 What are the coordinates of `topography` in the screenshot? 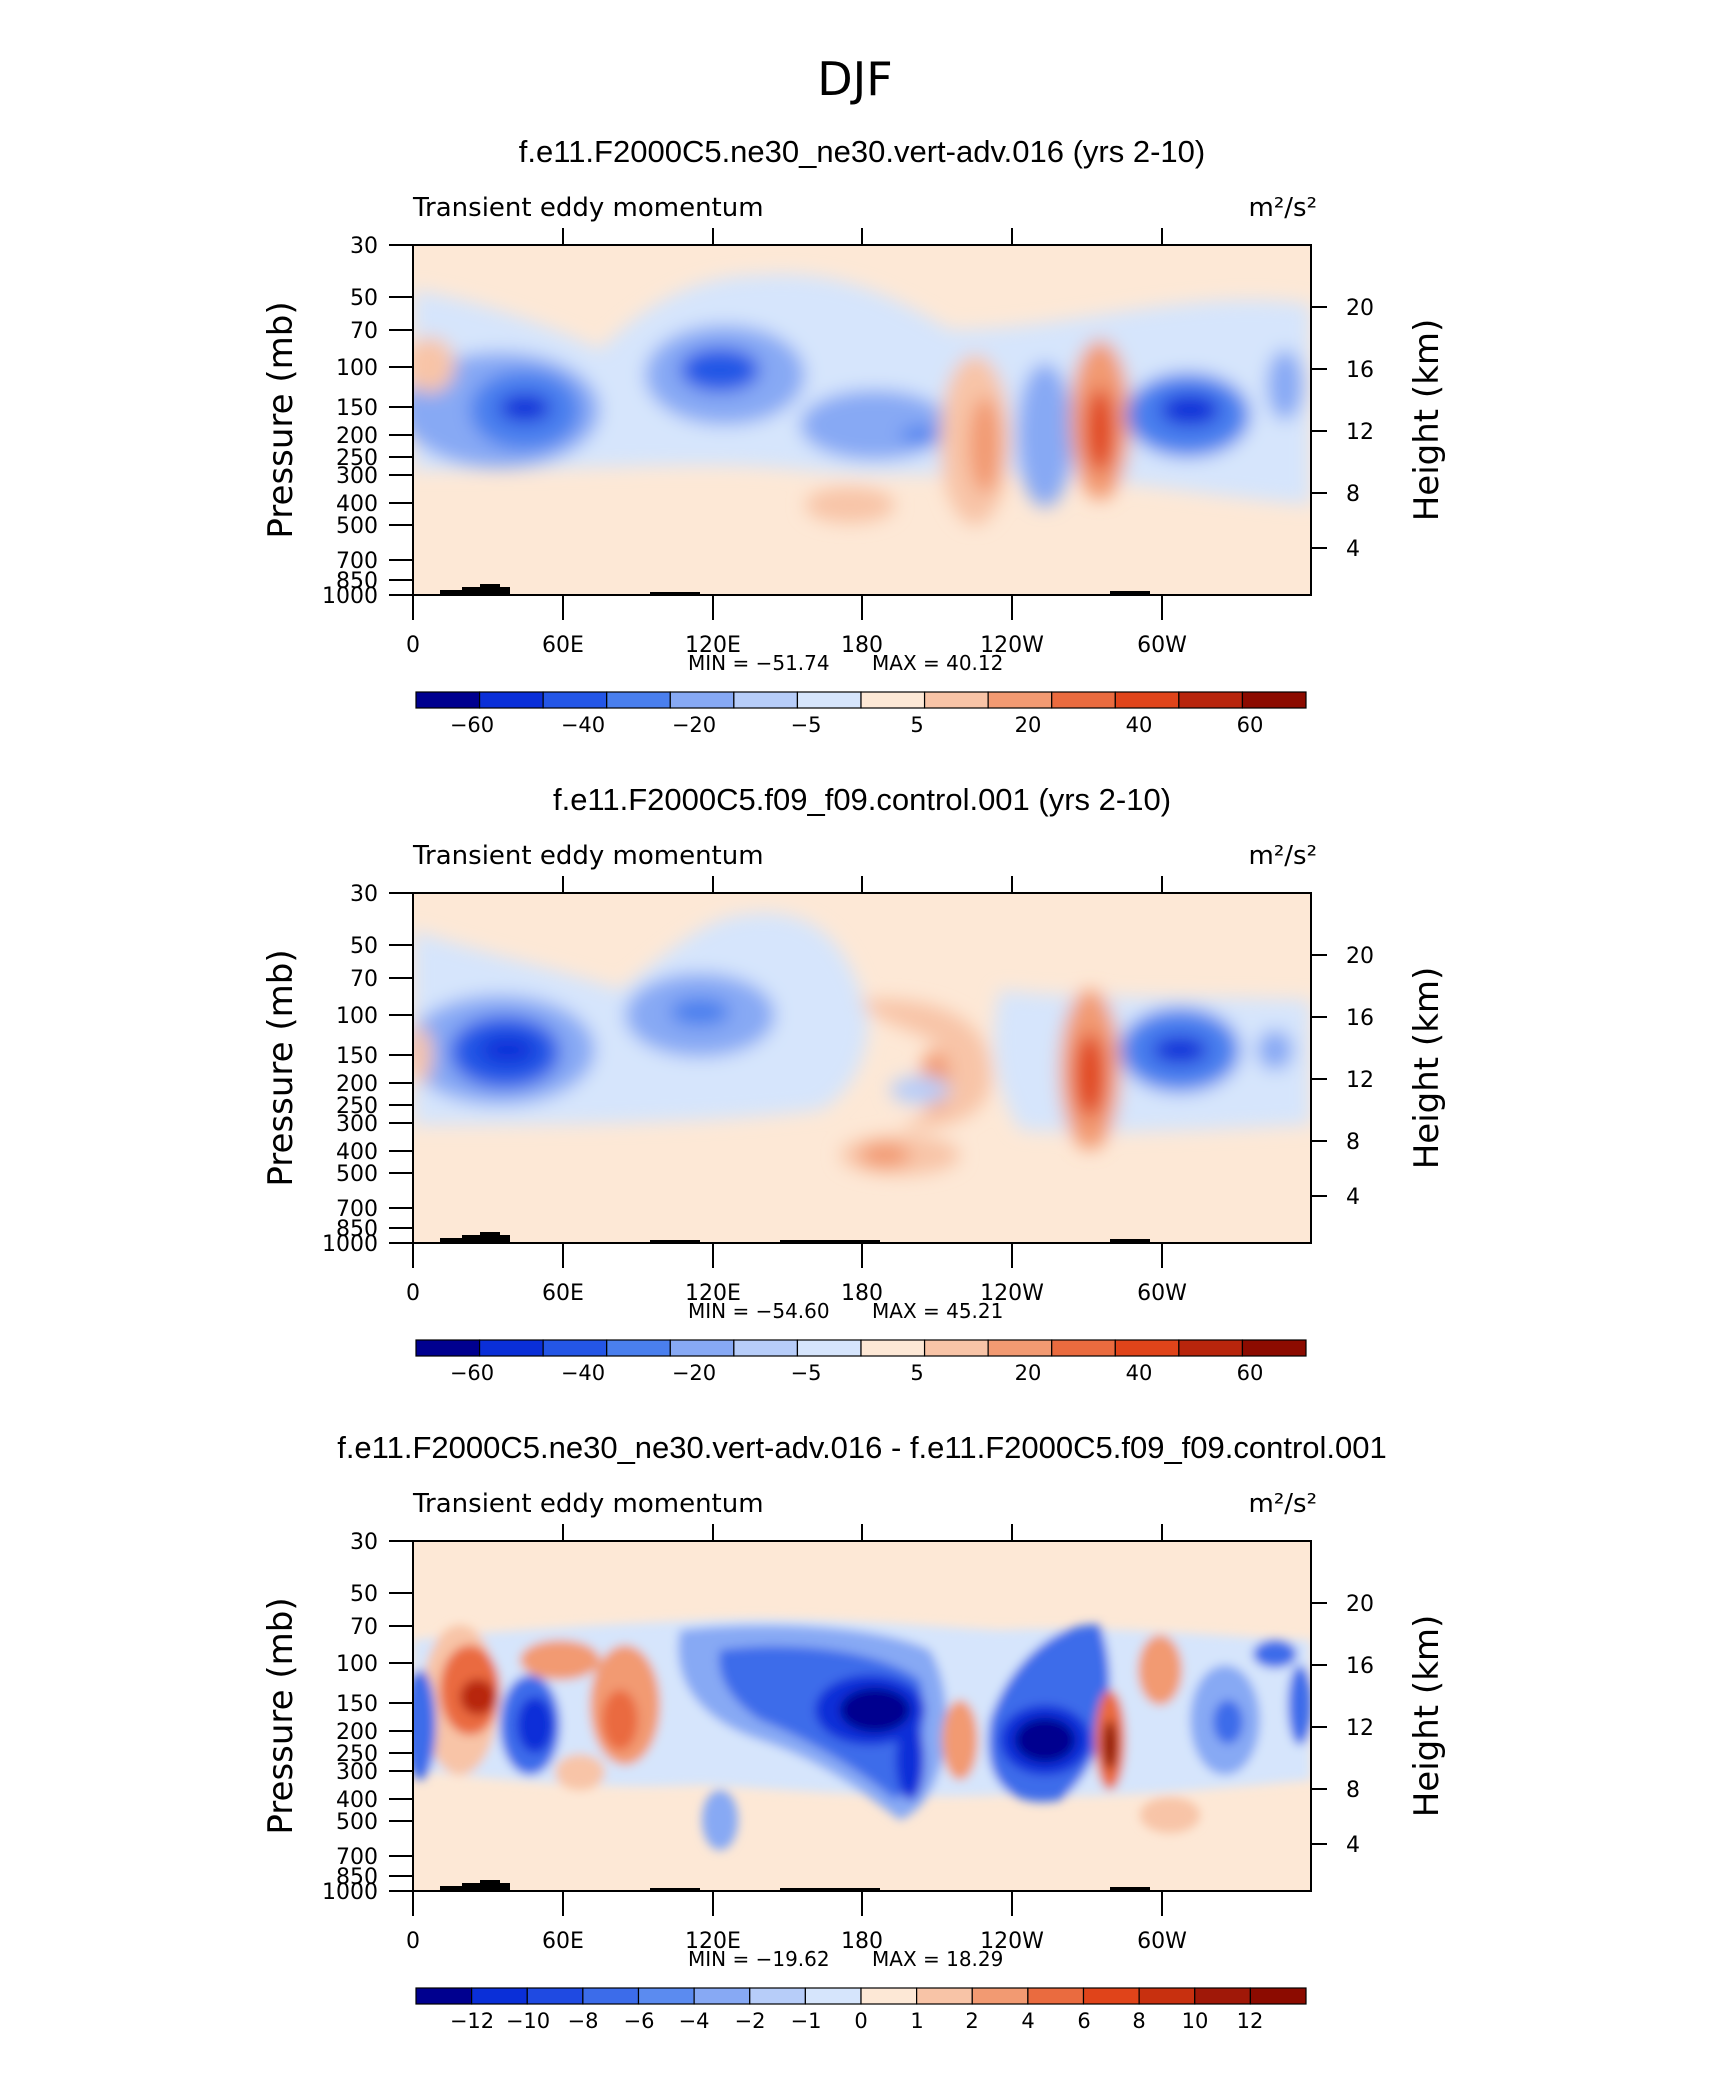 It's located at (795, 1237).